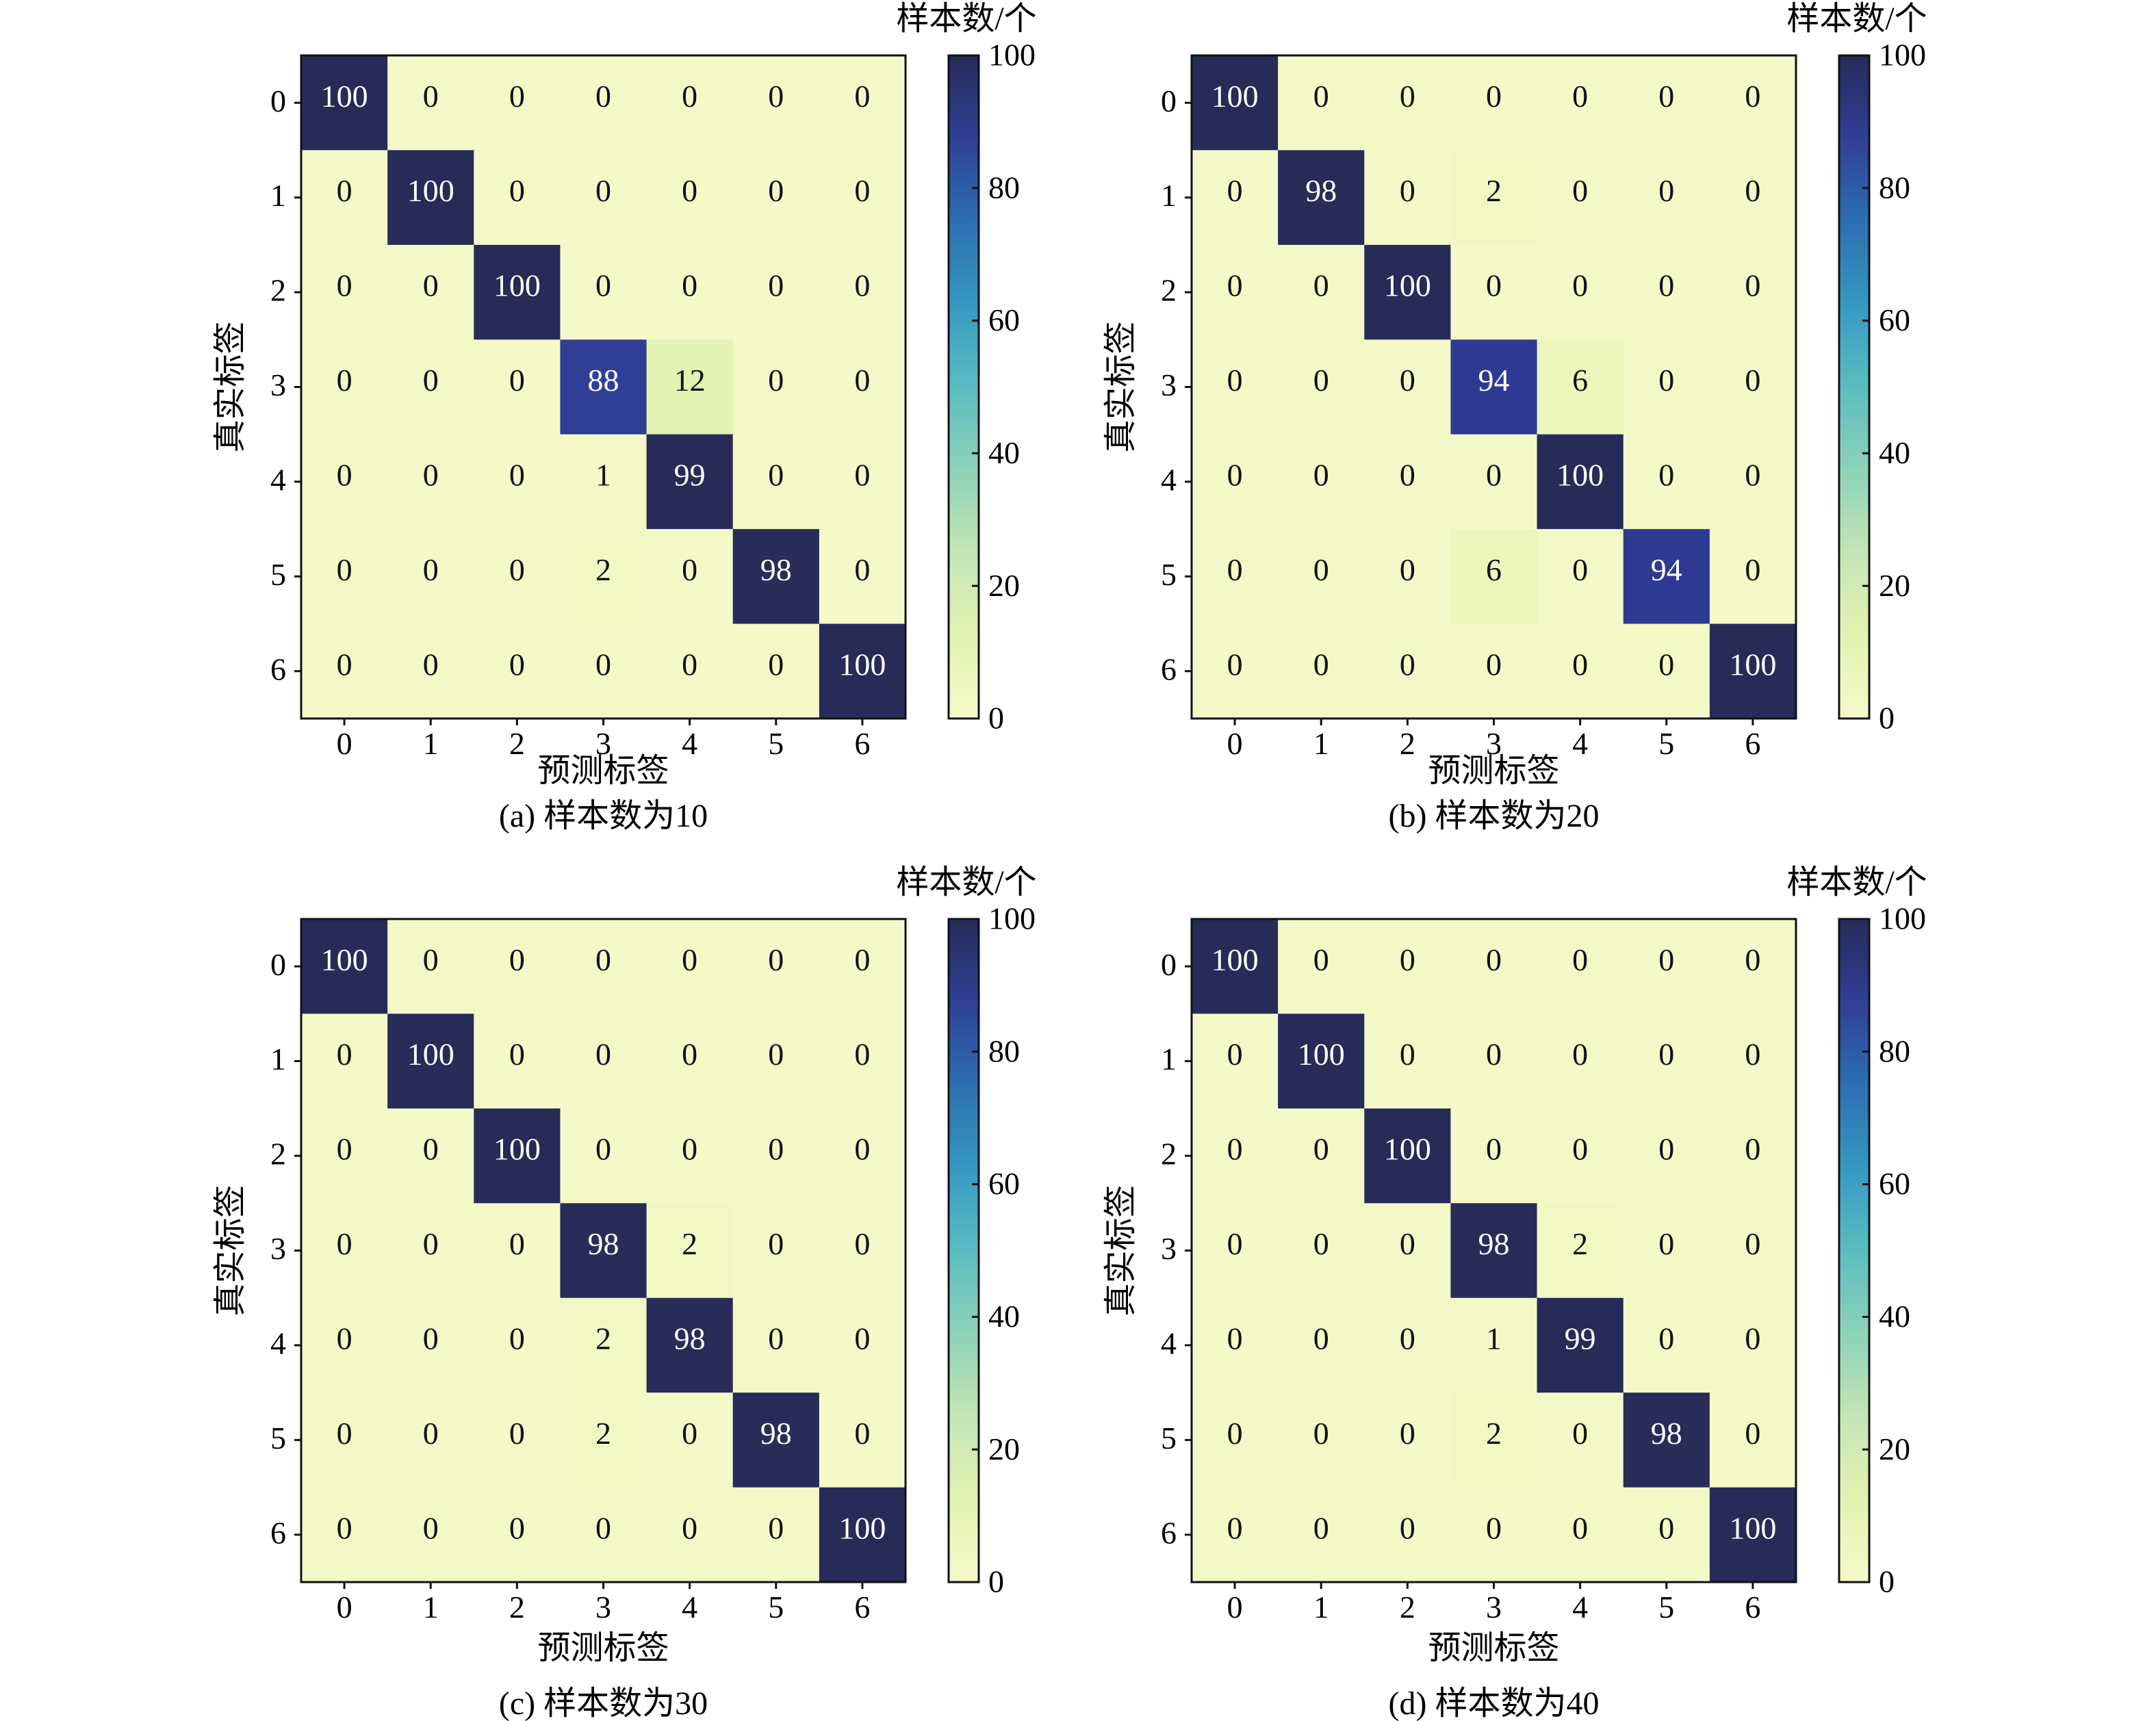  What do you see at coordinates (1856, 882) in the screenshot?
I see `colorbar-title: 样本数/个` at bounding box center [1856, 882].